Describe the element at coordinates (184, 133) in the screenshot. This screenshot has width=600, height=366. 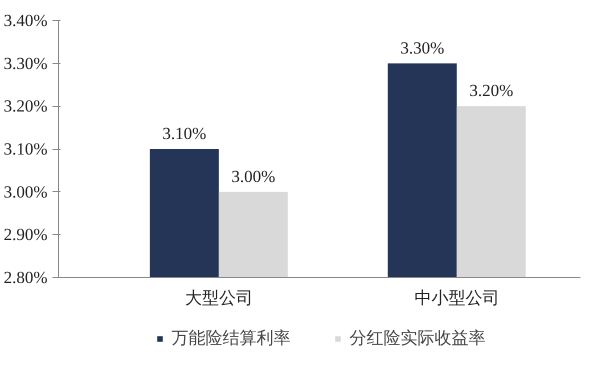
I see `data-label: 3.10%` at that location.